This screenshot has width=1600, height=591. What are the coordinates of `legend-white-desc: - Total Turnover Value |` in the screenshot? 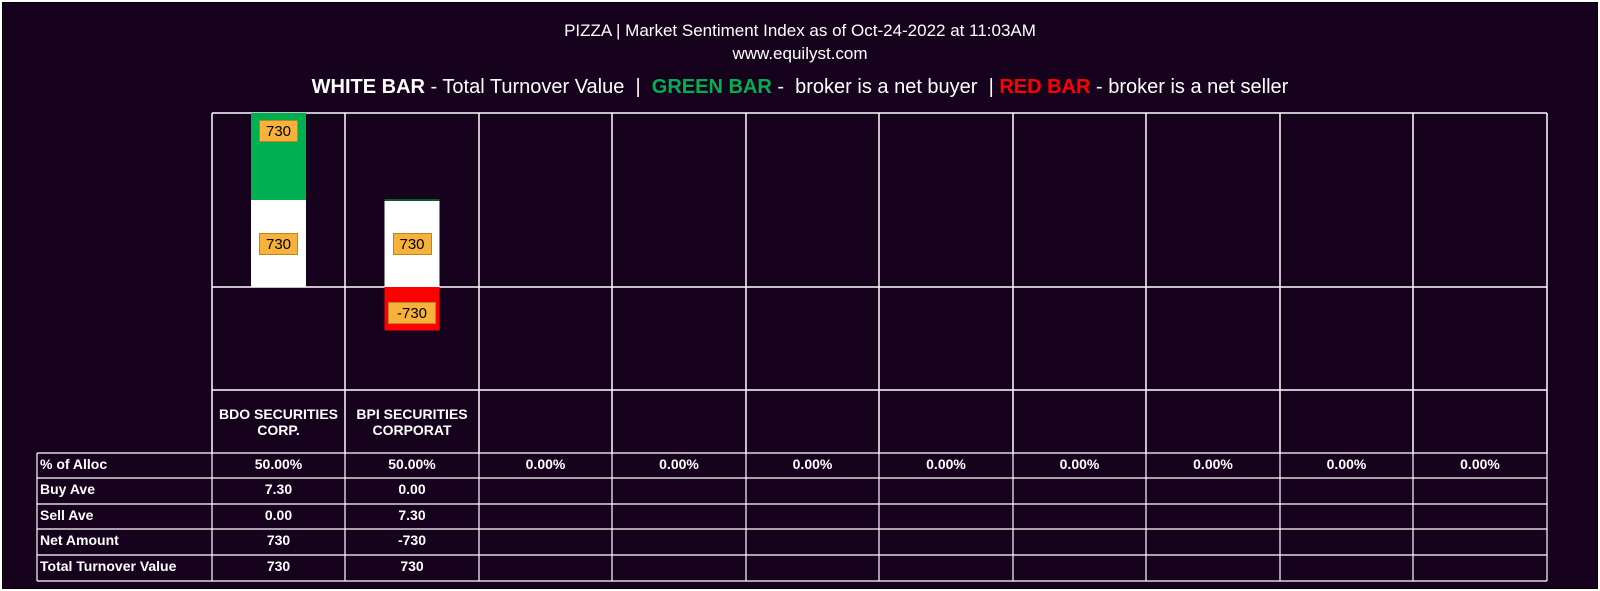 It's located at (538, 87).